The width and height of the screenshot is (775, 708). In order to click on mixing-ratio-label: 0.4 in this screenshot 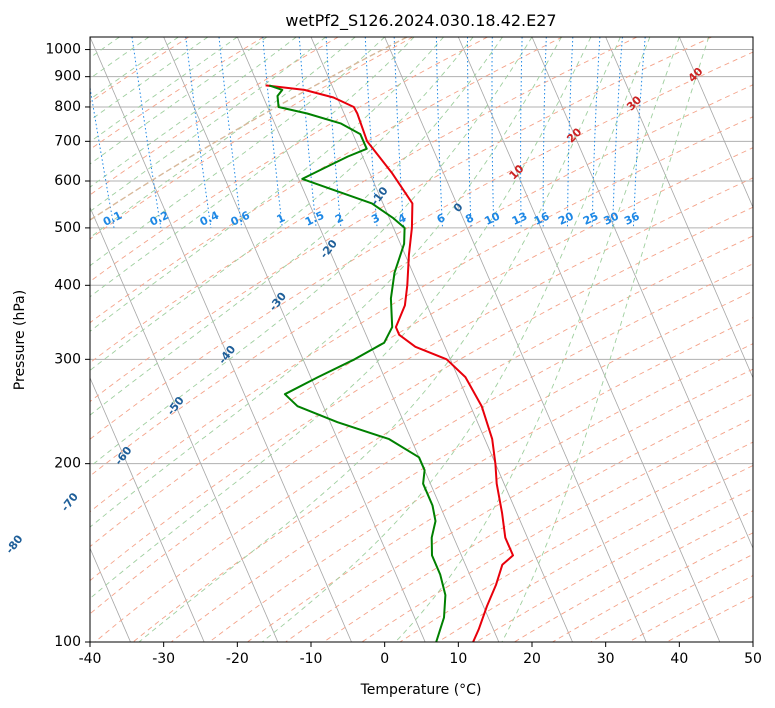, I will do `click(209, 219)`.